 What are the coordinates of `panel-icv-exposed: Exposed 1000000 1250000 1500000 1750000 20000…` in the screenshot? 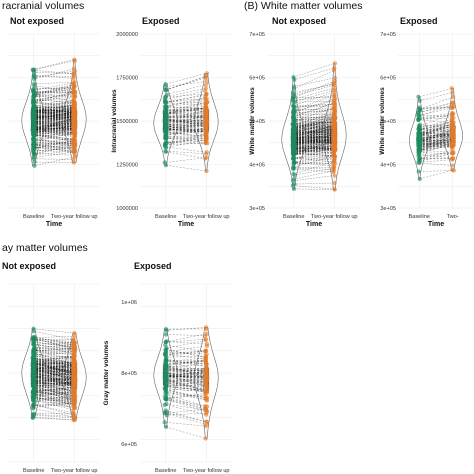 It's located at (171, 122).